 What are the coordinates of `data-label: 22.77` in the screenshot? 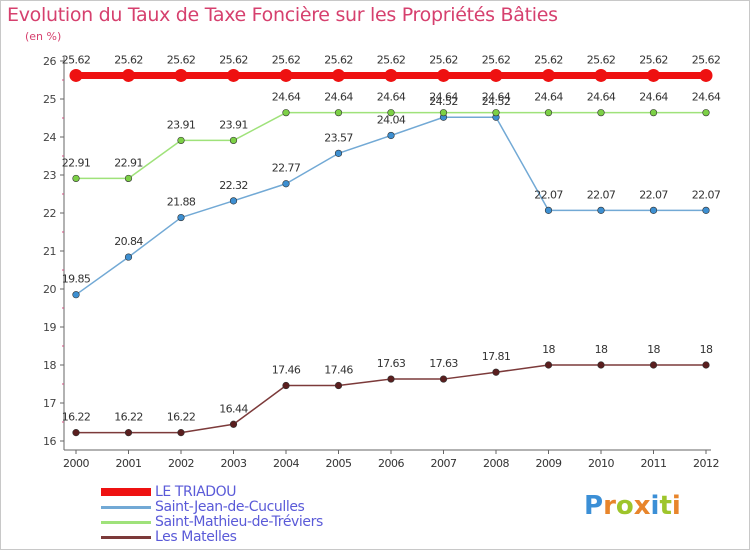 It's located at (286, 168).